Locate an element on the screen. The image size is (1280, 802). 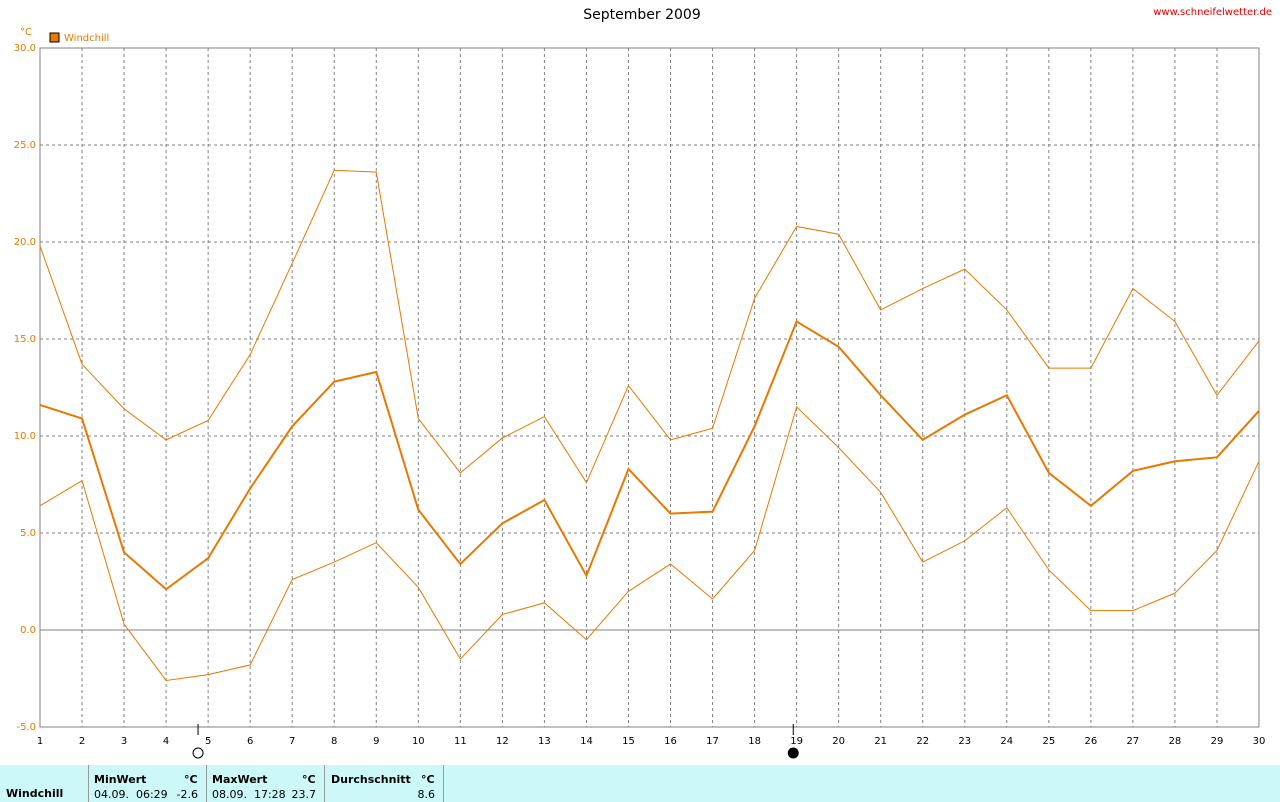
x-tick-label: 25 is located at coordinates (1048, 741).